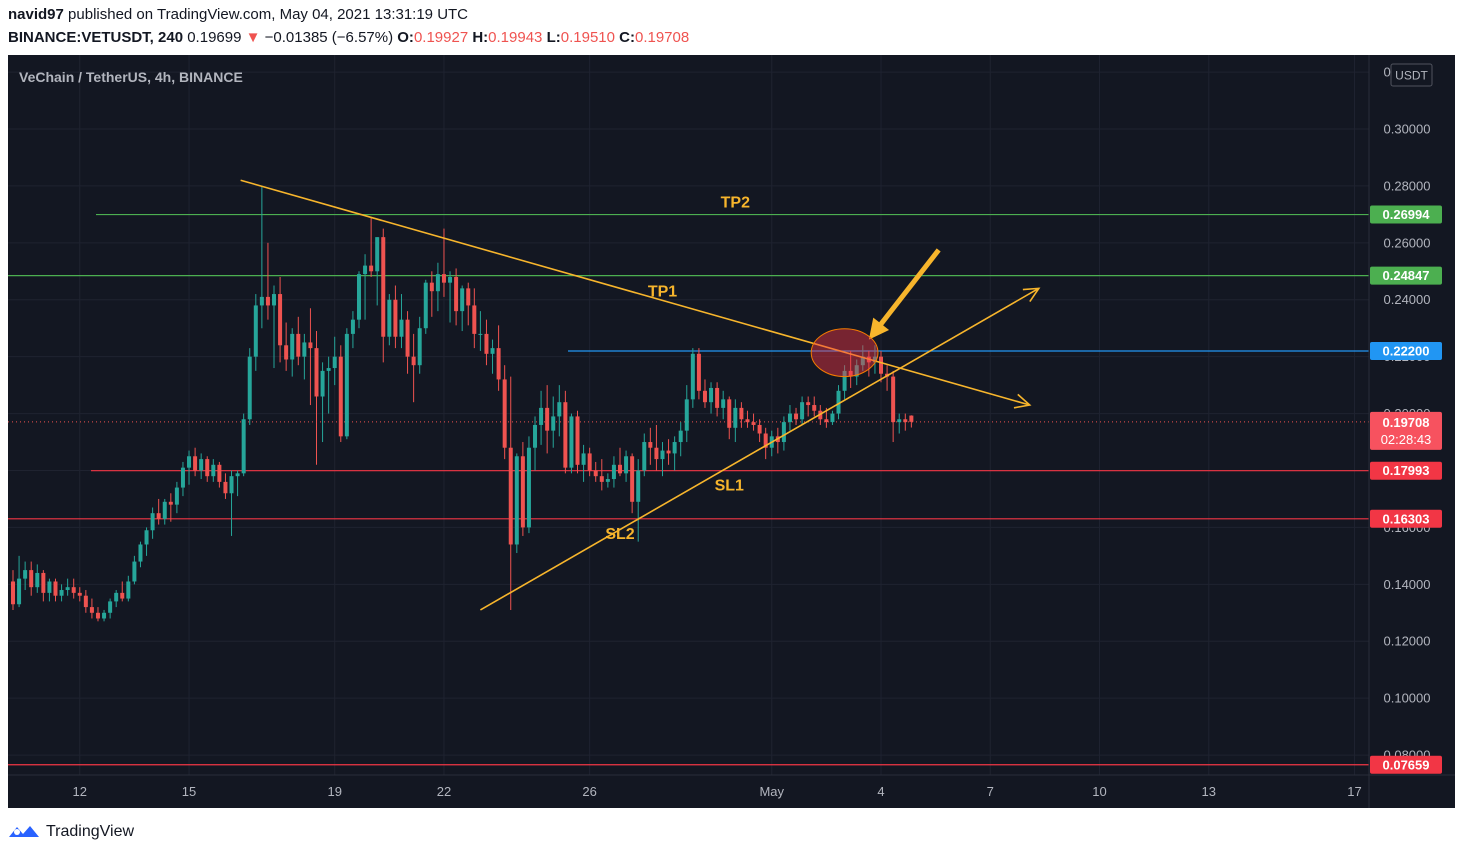  What do you see at coordinates (1411, 75) in the screenshot?
I see `currency-badge: USDT` at bounding box center [1411, 75].